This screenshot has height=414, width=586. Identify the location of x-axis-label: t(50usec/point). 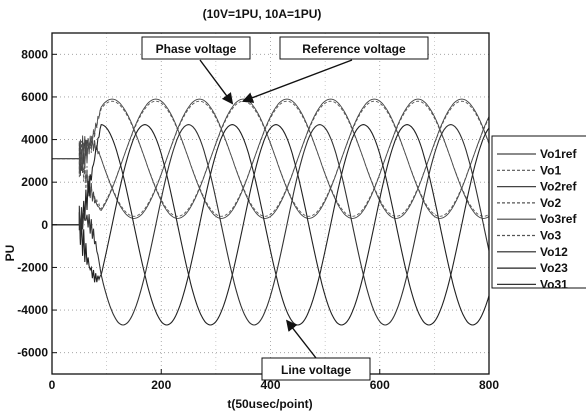
(269, 404).